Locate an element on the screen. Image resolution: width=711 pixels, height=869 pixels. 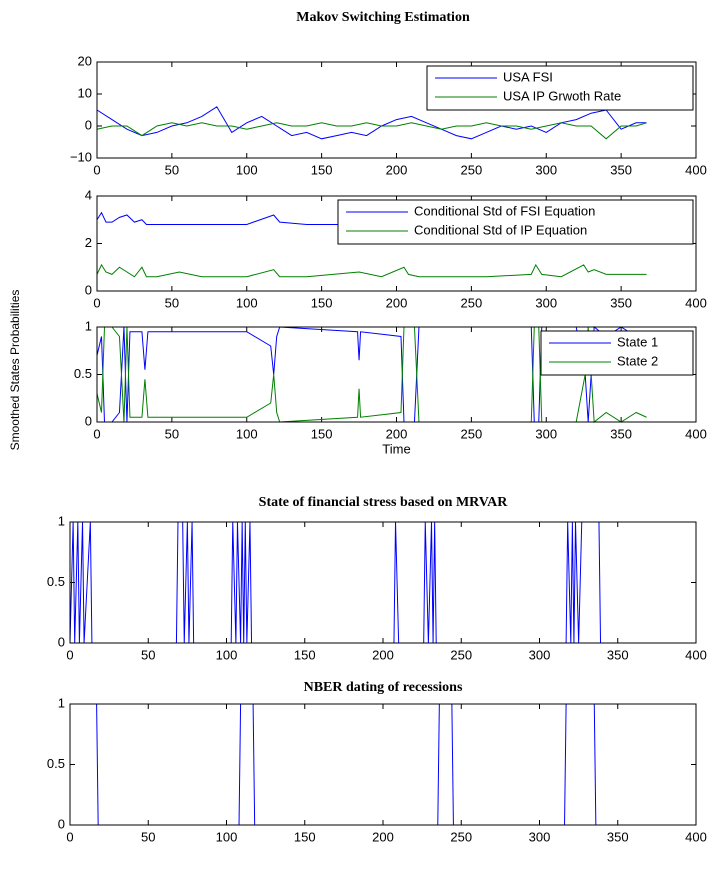
y-tick-label: 20 is located at coordinates (85, 60).